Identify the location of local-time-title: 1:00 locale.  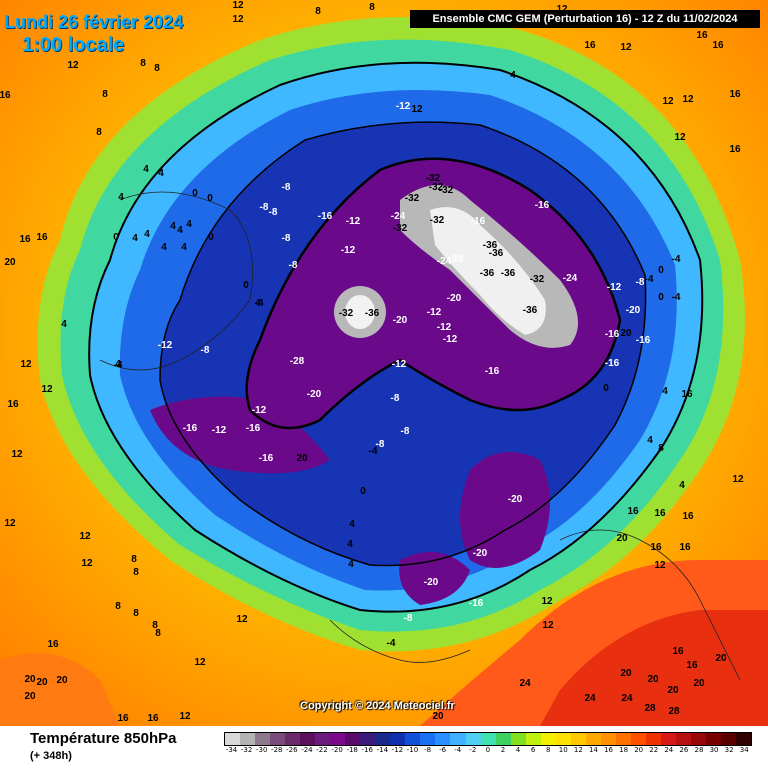
(73, 45).